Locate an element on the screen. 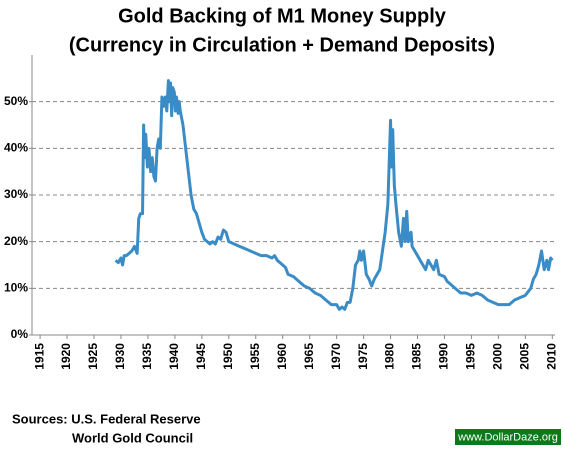 This screenshot has height=450, width=565. x-tick-label: 1935 is located at coordinates (147, 356).